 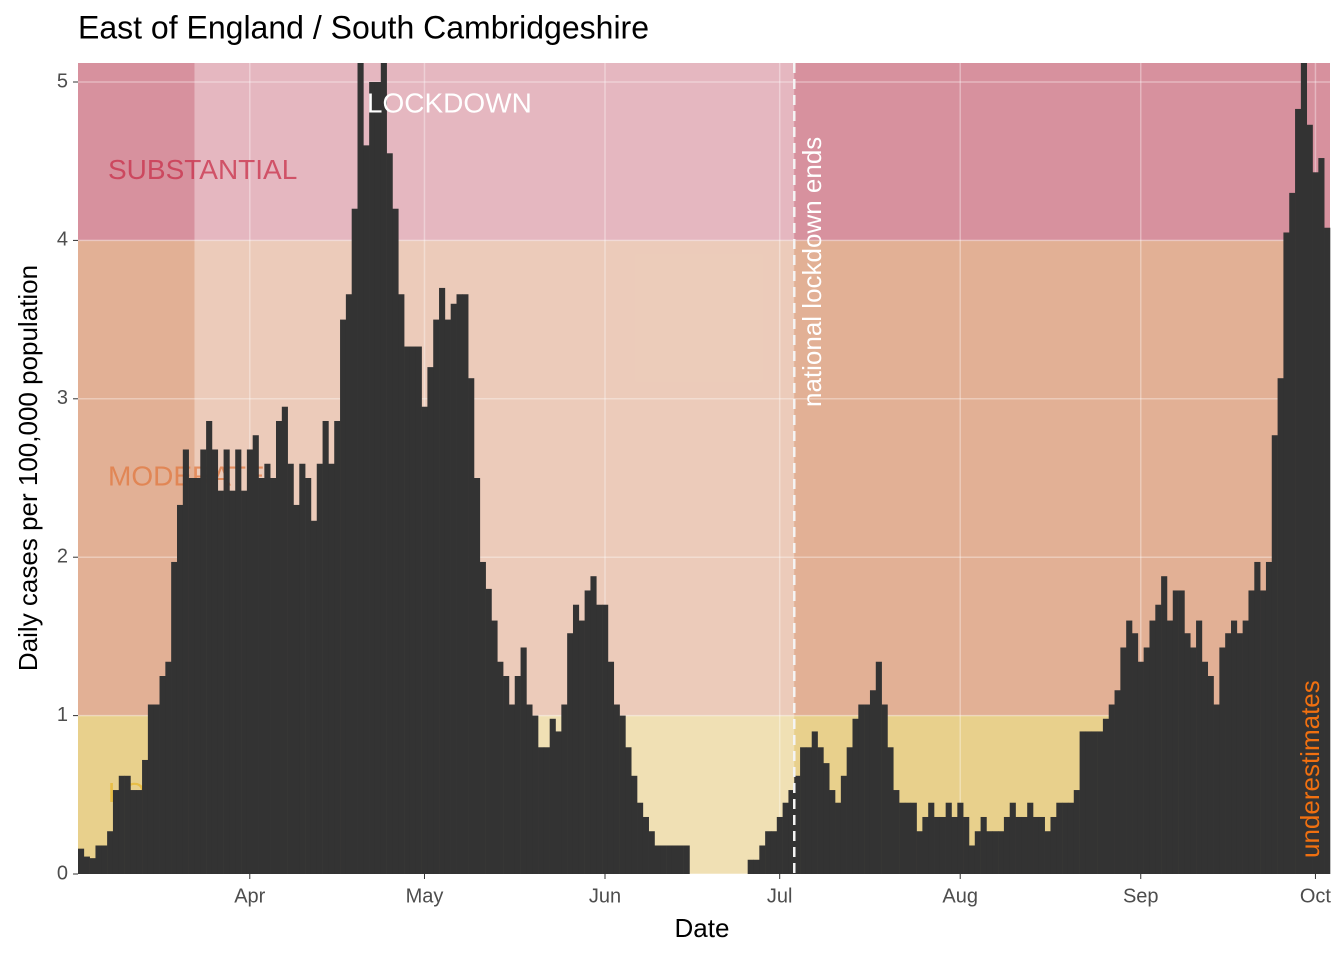 I want to click on x-axis-label: Date, so click(x=702, y=928).